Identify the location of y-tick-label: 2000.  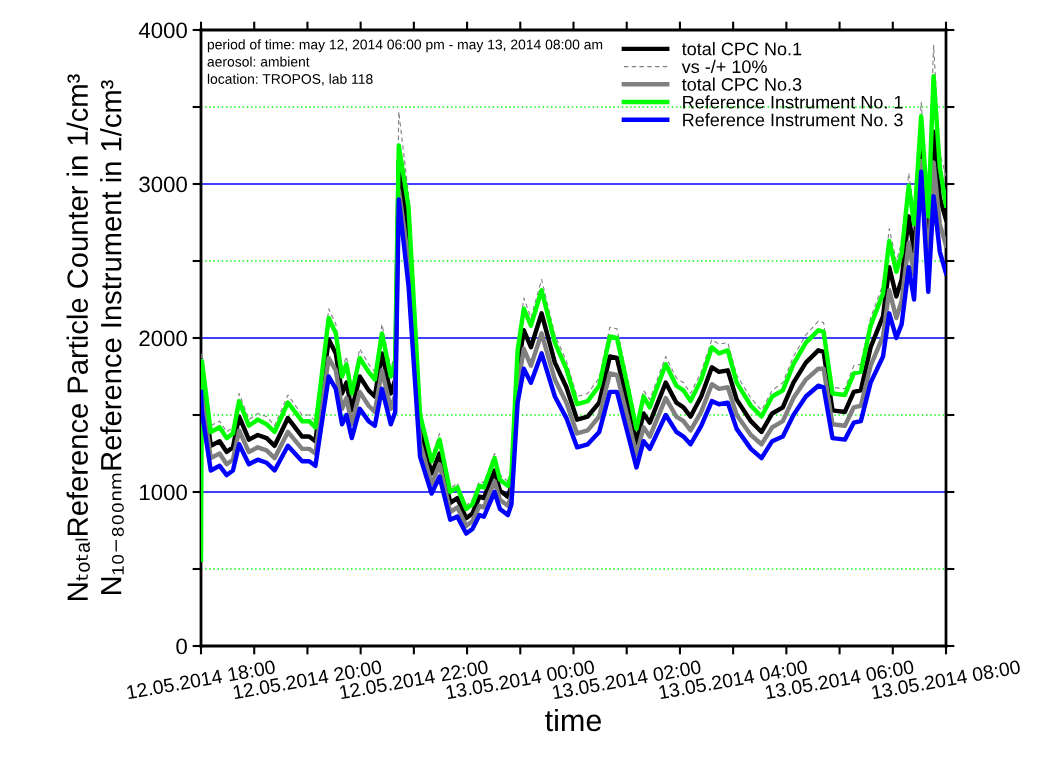
(163, 338).